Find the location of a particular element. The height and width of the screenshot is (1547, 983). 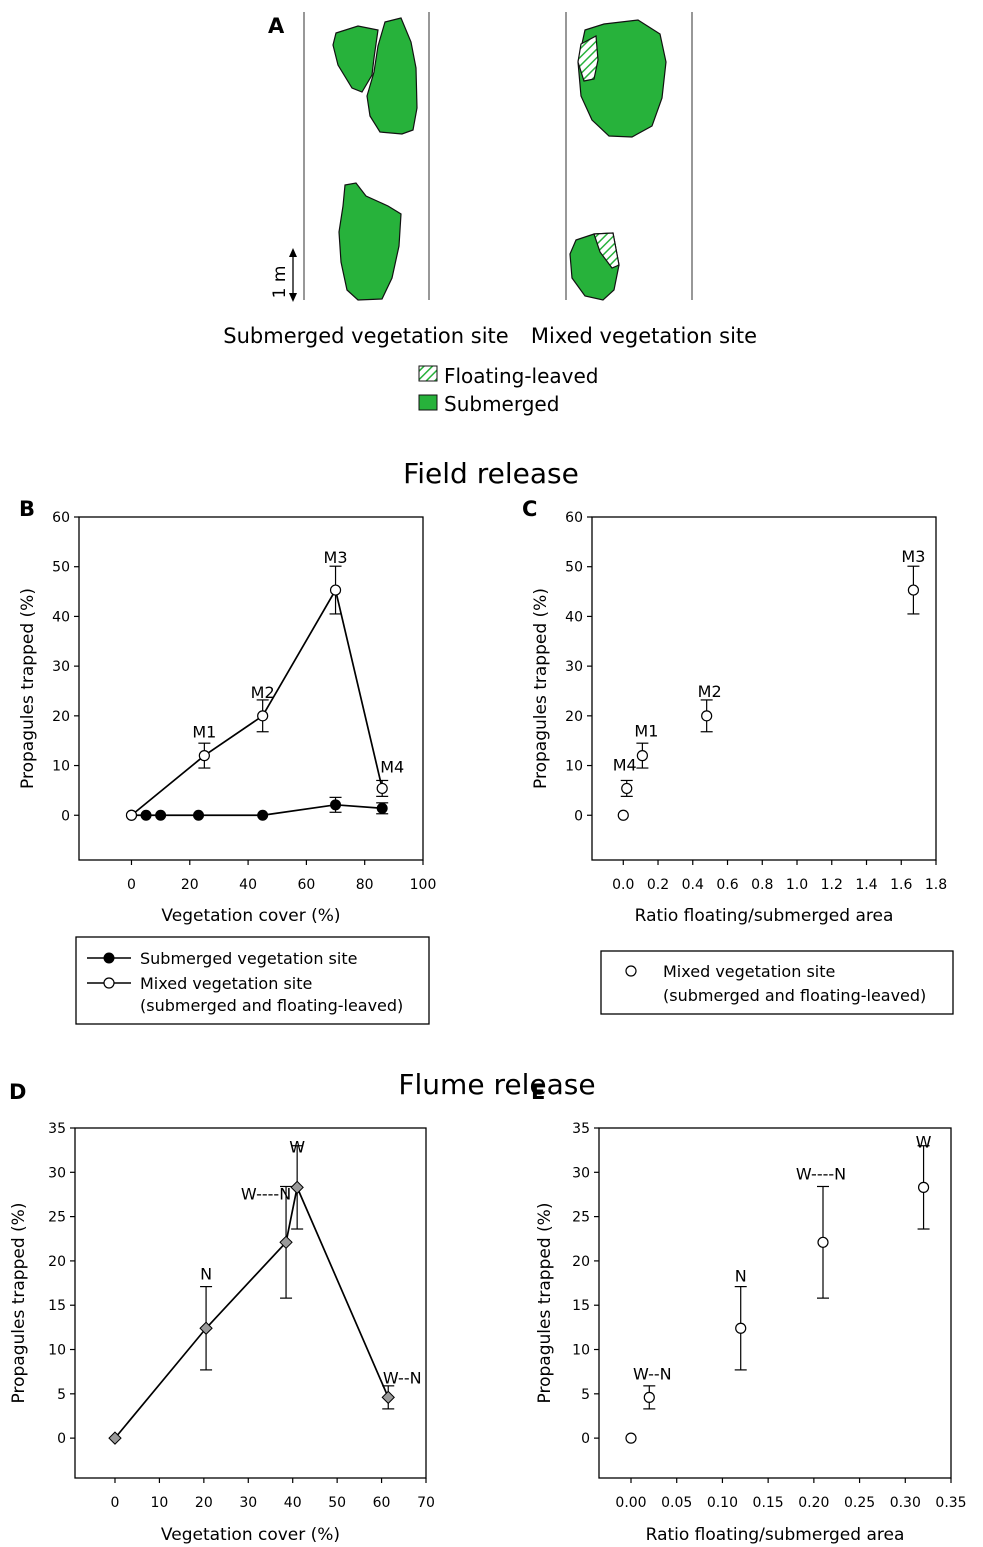

legend-marker-submerged is located at coordinates (109, 958).